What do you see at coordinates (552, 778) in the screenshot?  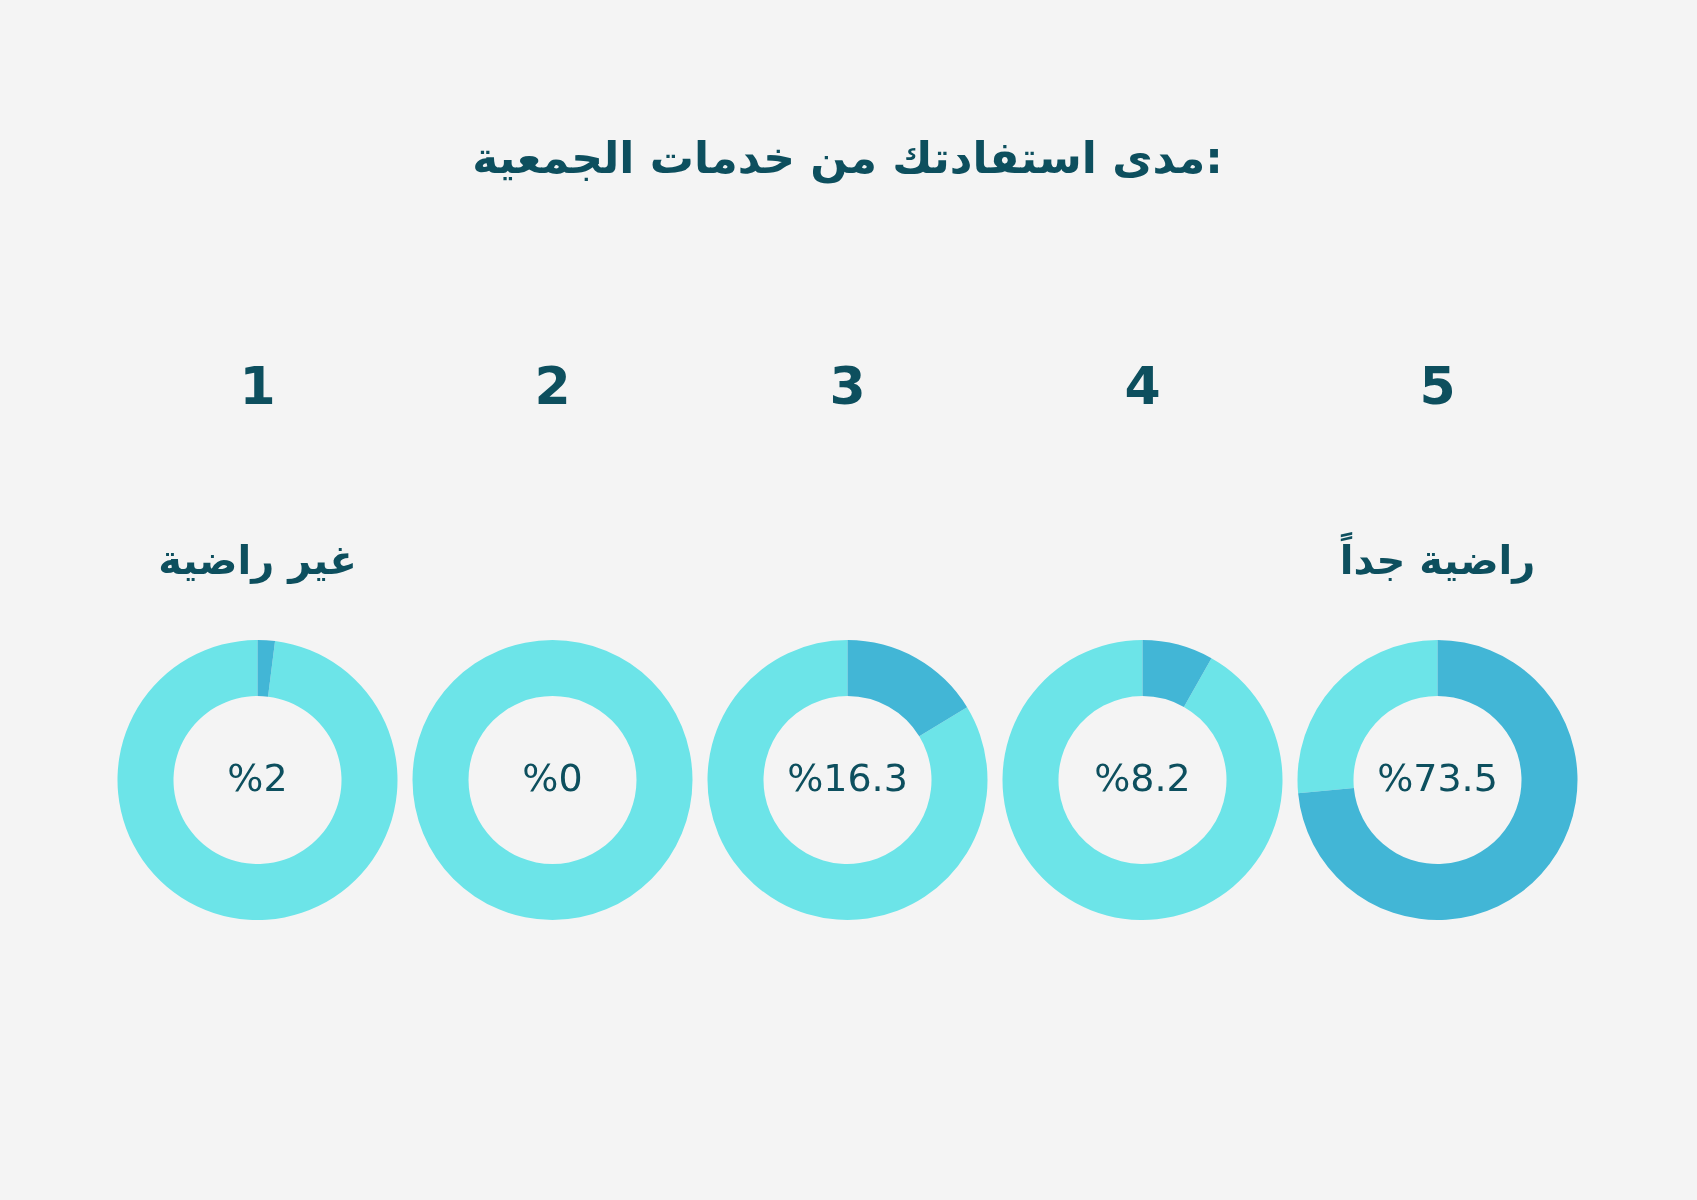 I see `text: %0` at bounding box center [552, 778].